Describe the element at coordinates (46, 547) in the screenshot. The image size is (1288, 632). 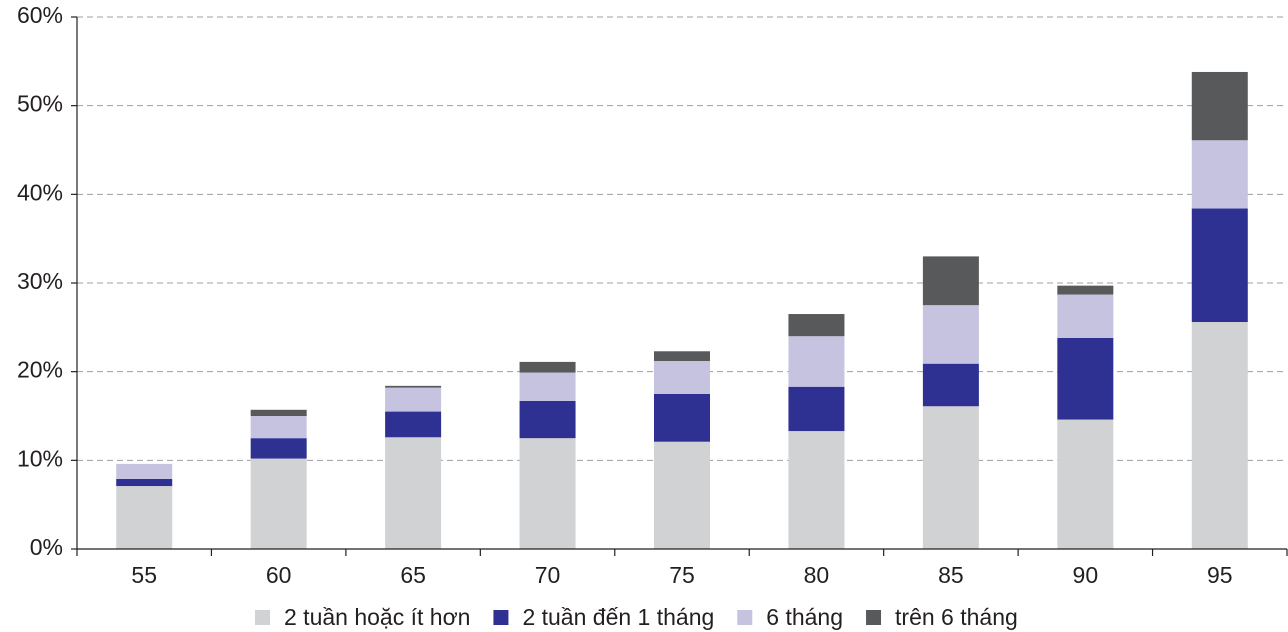
I see `y-tick-label: 0%` at that location.